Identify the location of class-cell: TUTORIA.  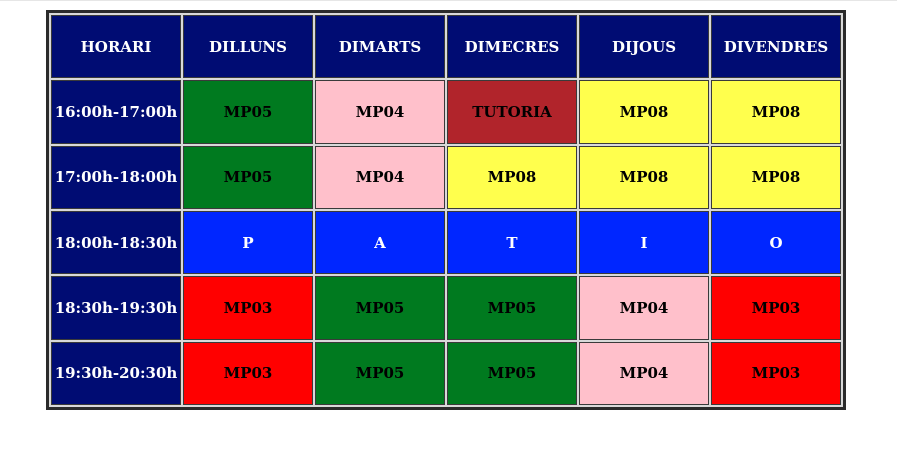
(512, 112).